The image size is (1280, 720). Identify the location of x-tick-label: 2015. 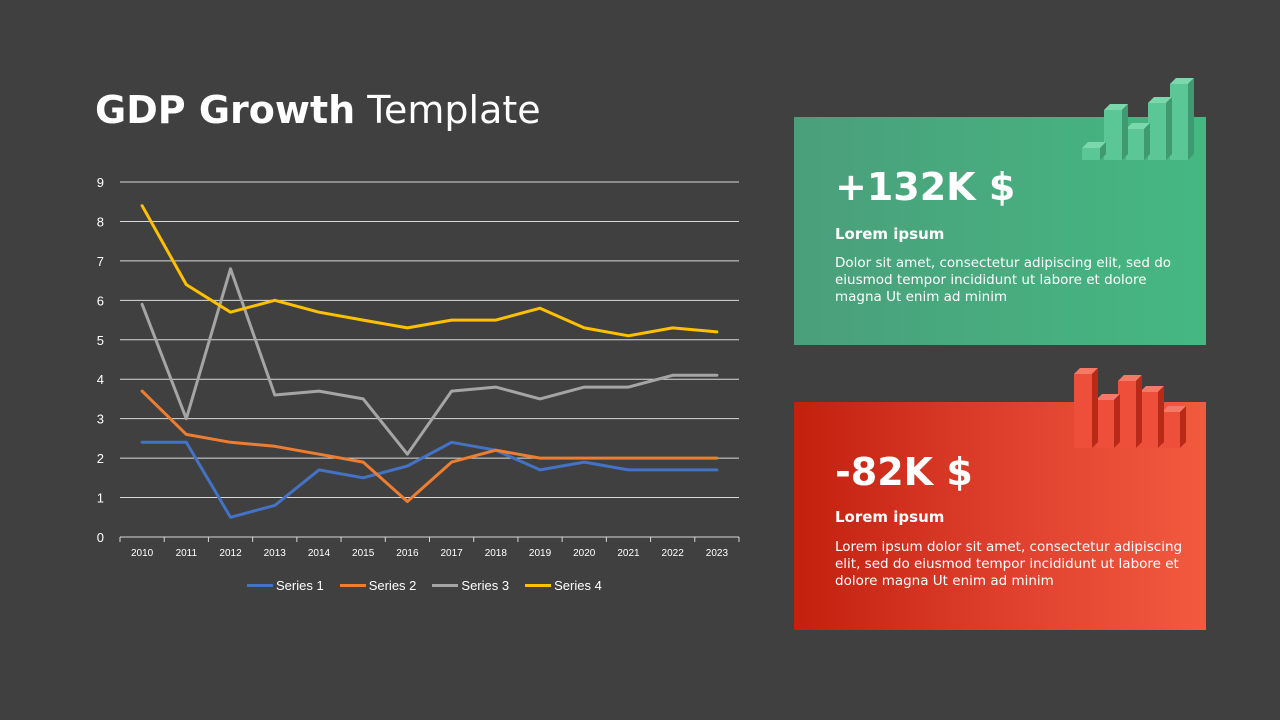
(363, 553).